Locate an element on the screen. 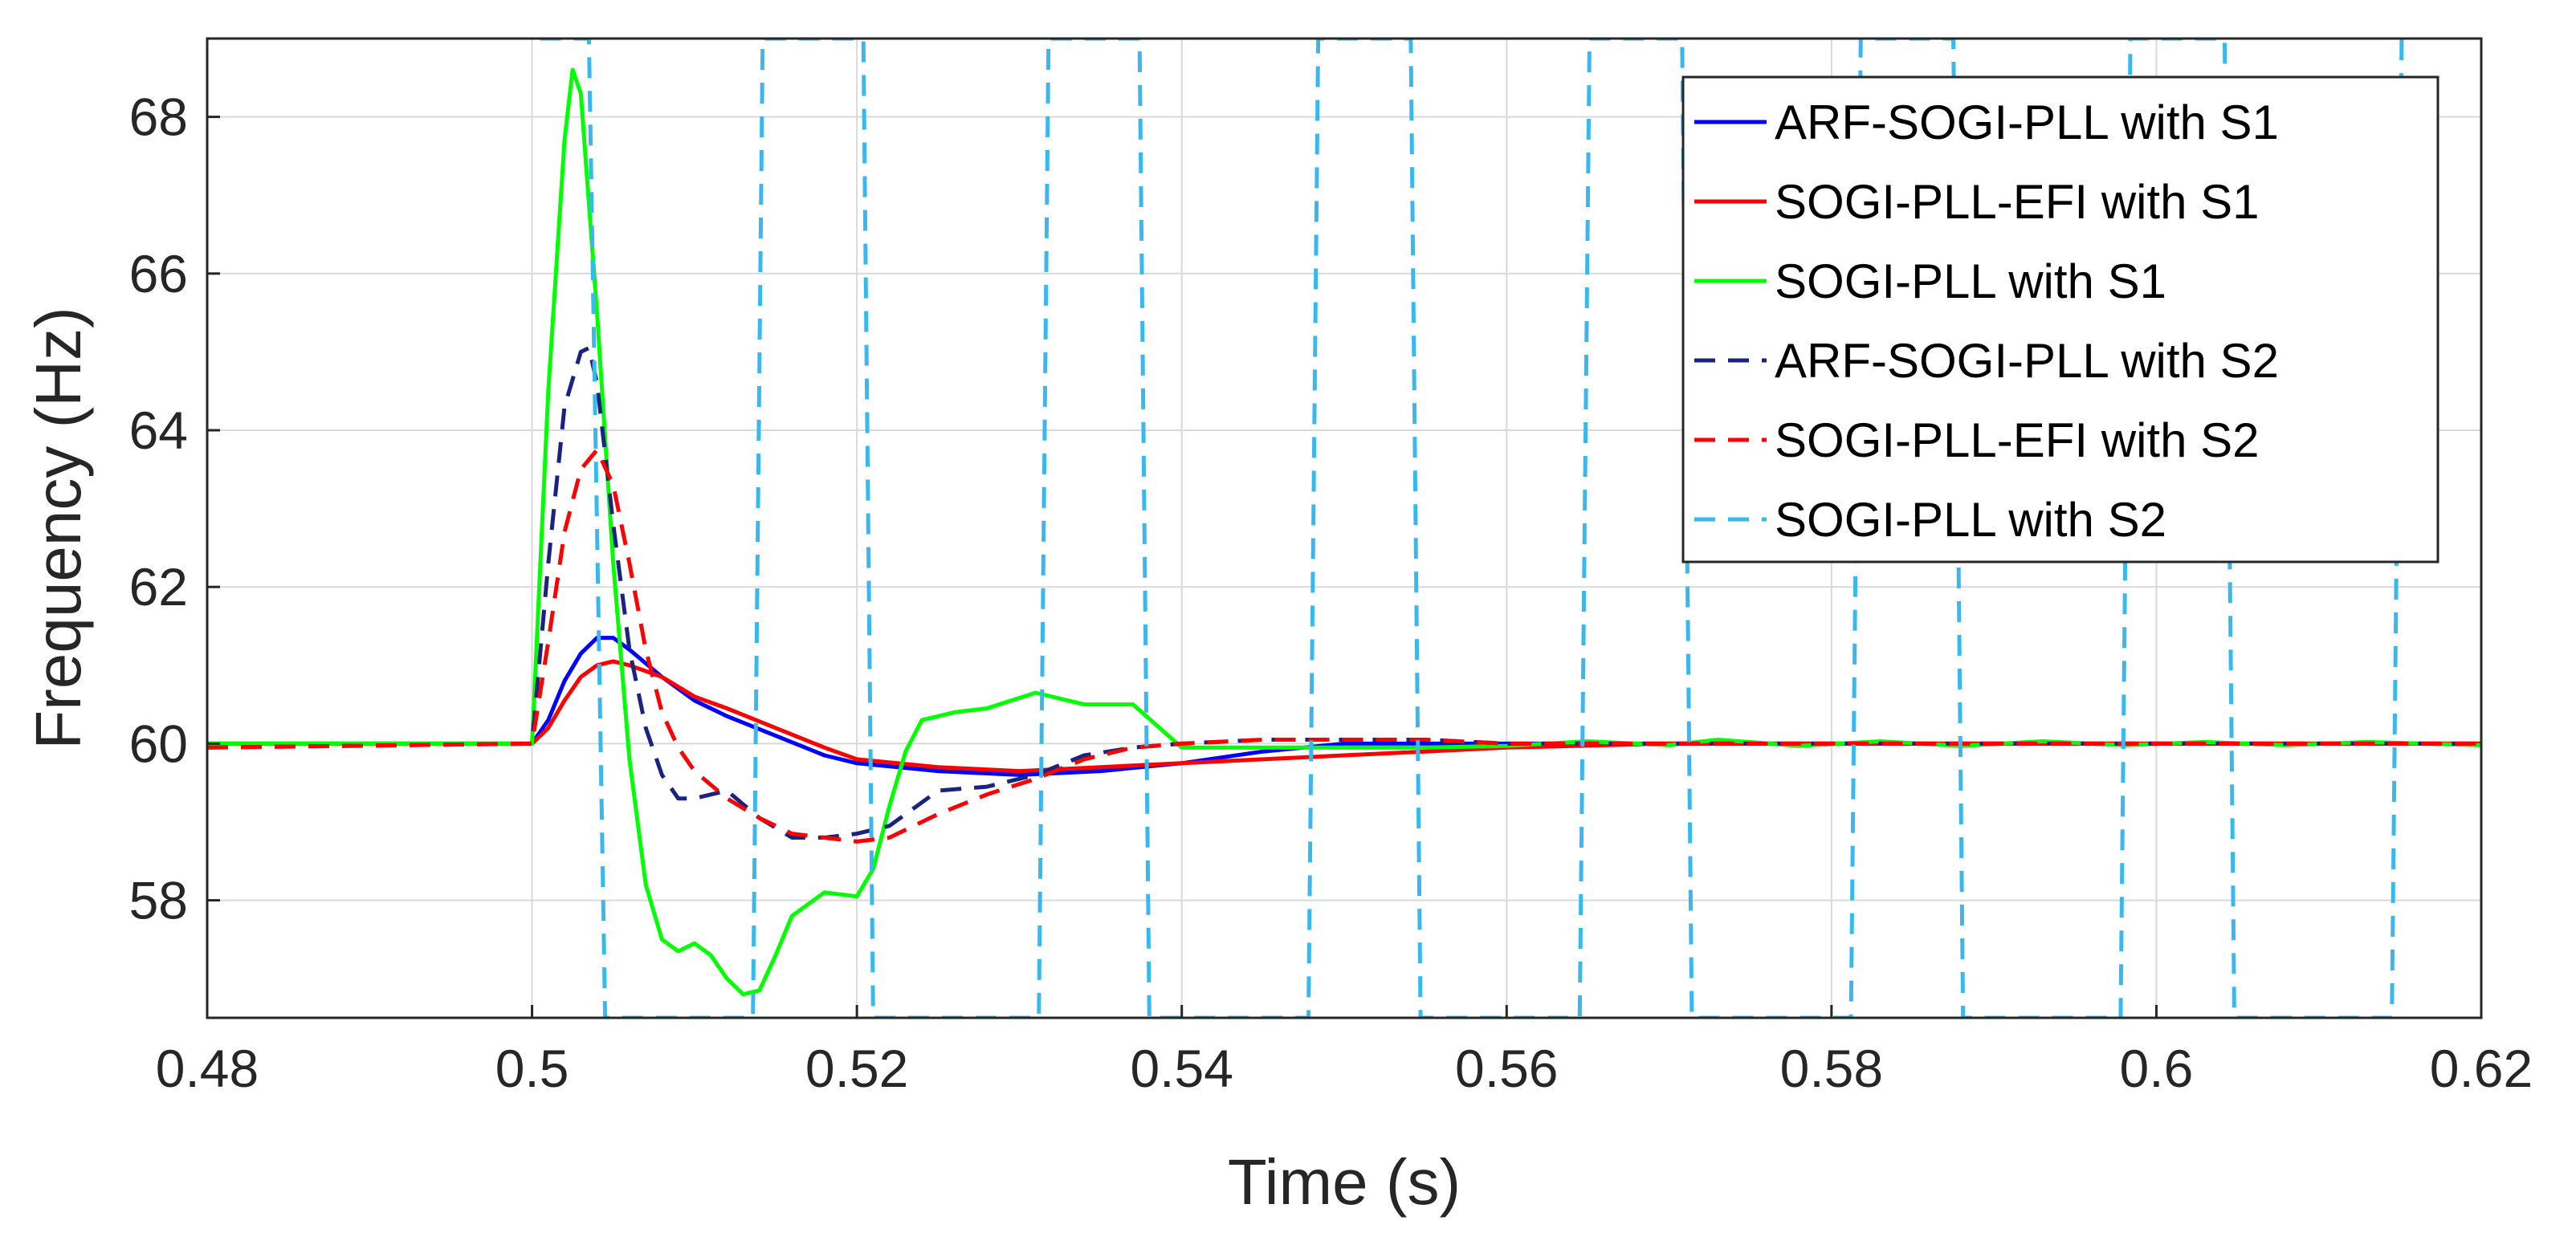 The image size is (2576, 1249). legend-box is located at coordinates (2060, 319).